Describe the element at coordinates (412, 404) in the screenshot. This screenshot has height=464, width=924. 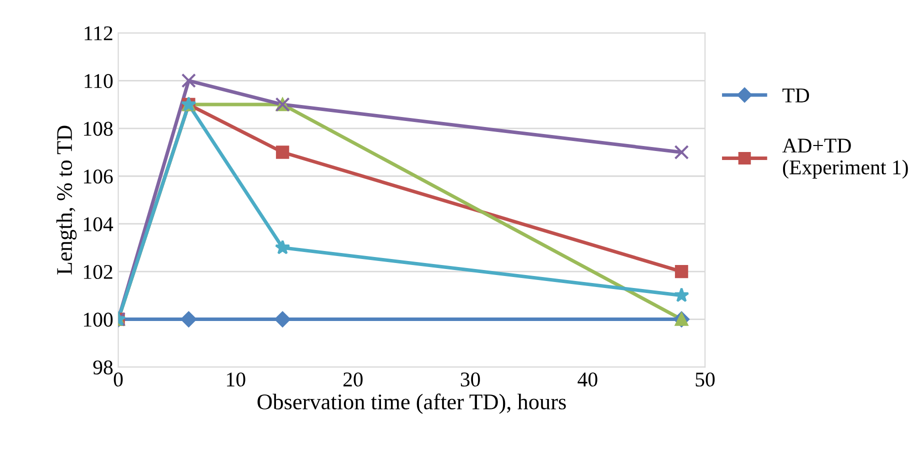
I see `x-axis-title: Observation time (after TD), hours` at that location.